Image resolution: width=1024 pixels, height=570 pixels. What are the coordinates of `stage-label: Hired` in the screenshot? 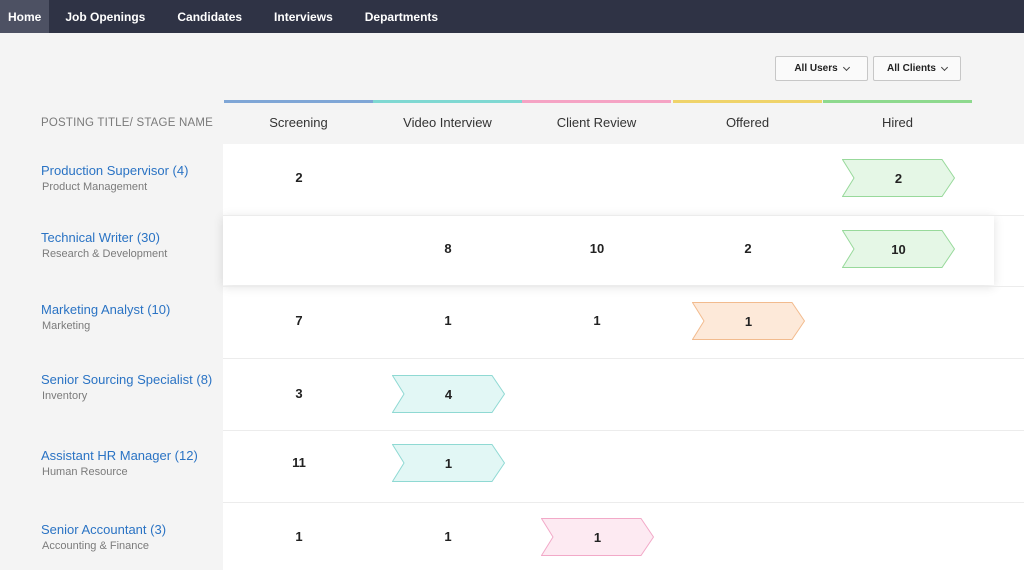 It's located at (897, 122).